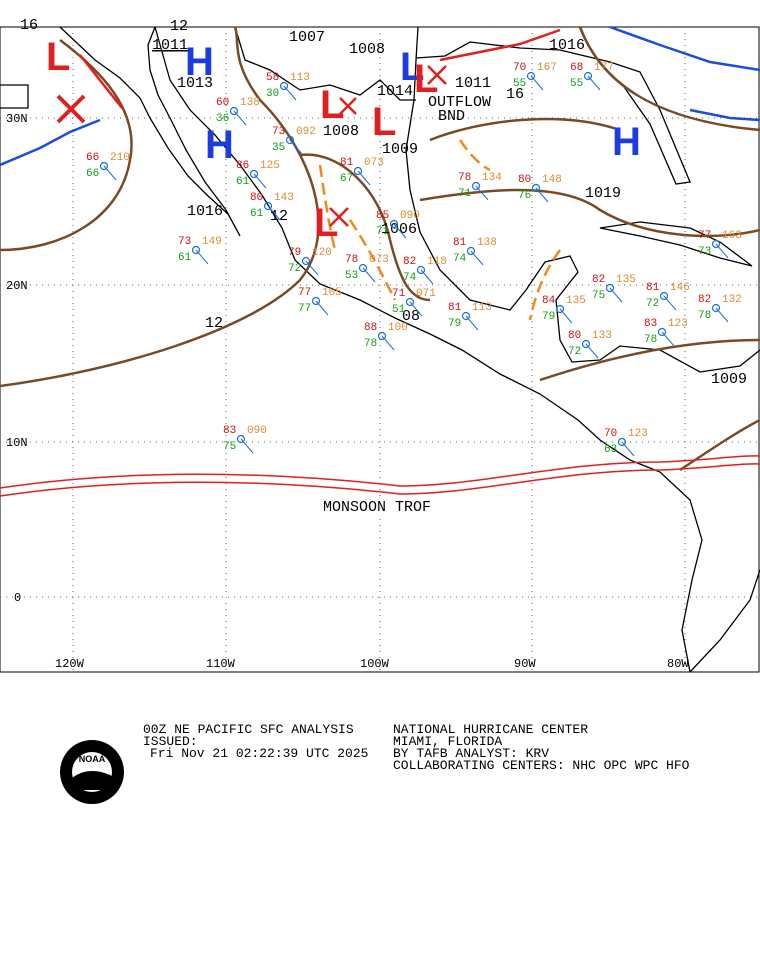  What do you see at coordinates (346, 179) in the screenshot?
I see `station-dewpoint: 67` at bounding box center [346, 179].